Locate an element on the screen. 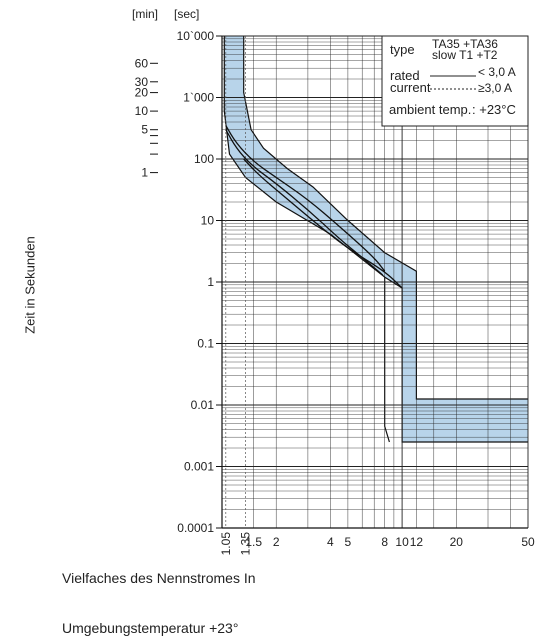 This screenshot has width=536, height=644. y-tick-label-sec: 0.1 is located at coordinates (205, 344).